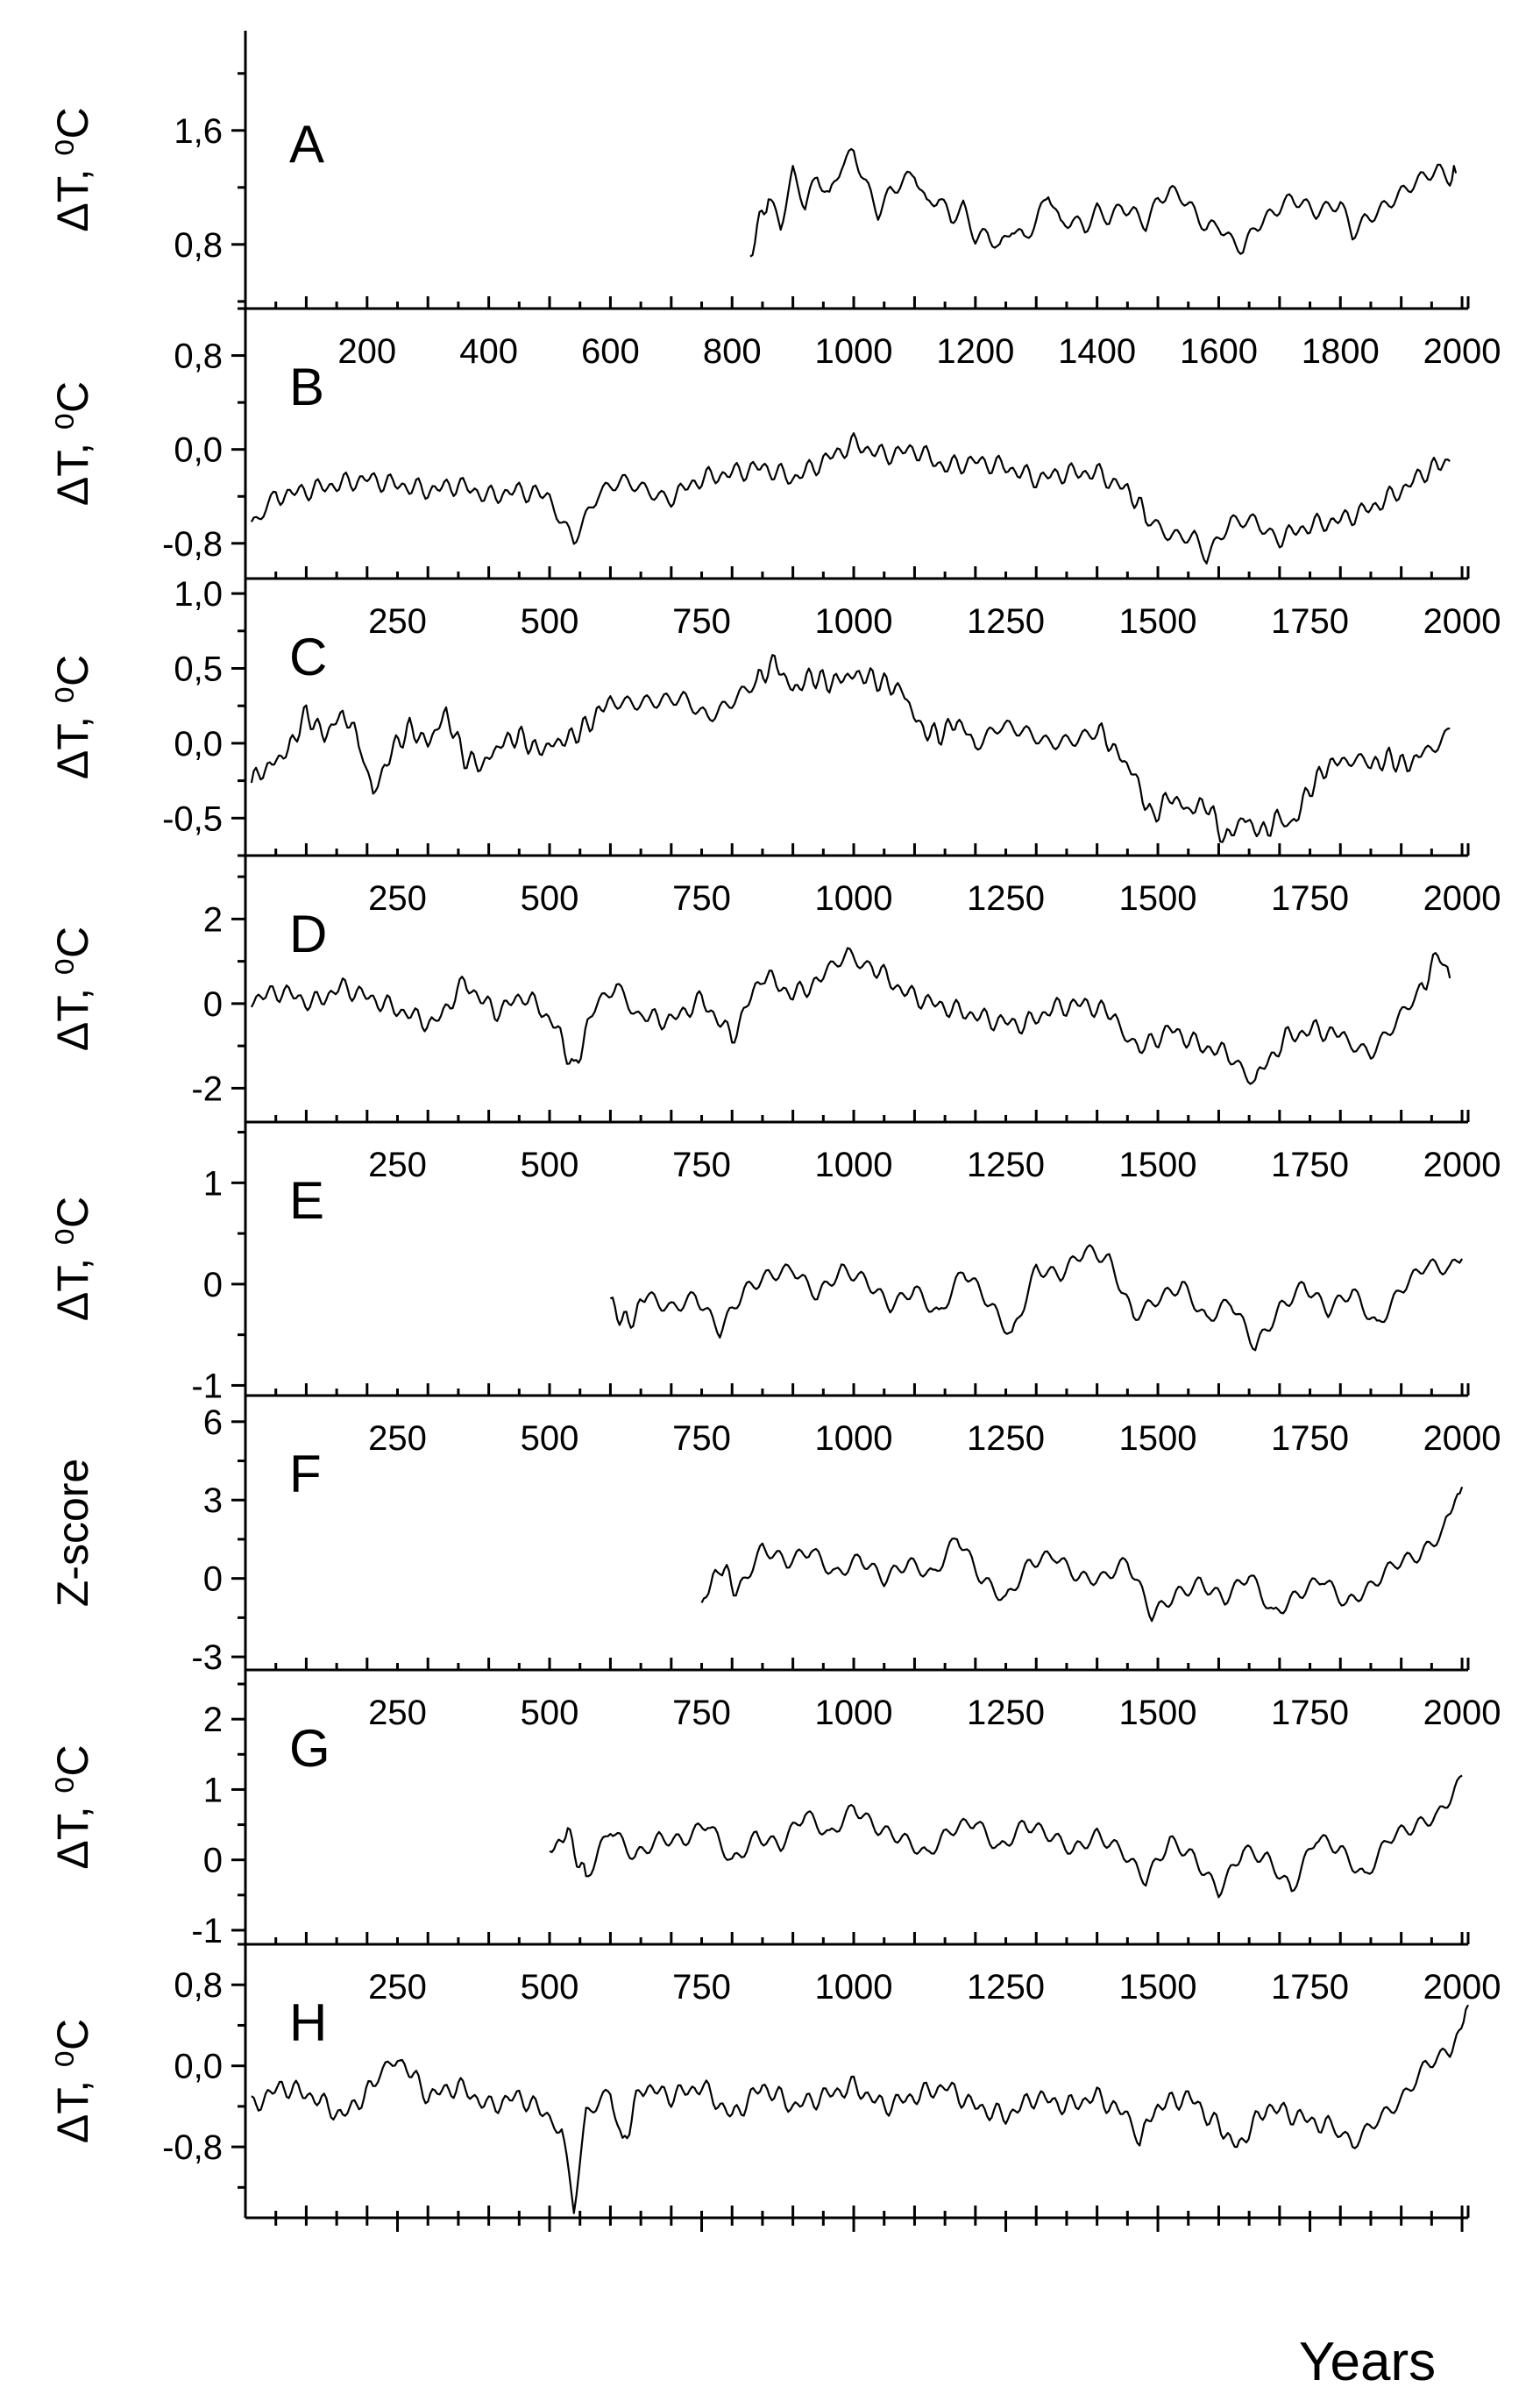 The width and height of the screenshot is (1540, 2401). What do you see at coordinates (306, 145) in the screenshot?
I see `panel-letter: A` at bounding box center [306, 145].